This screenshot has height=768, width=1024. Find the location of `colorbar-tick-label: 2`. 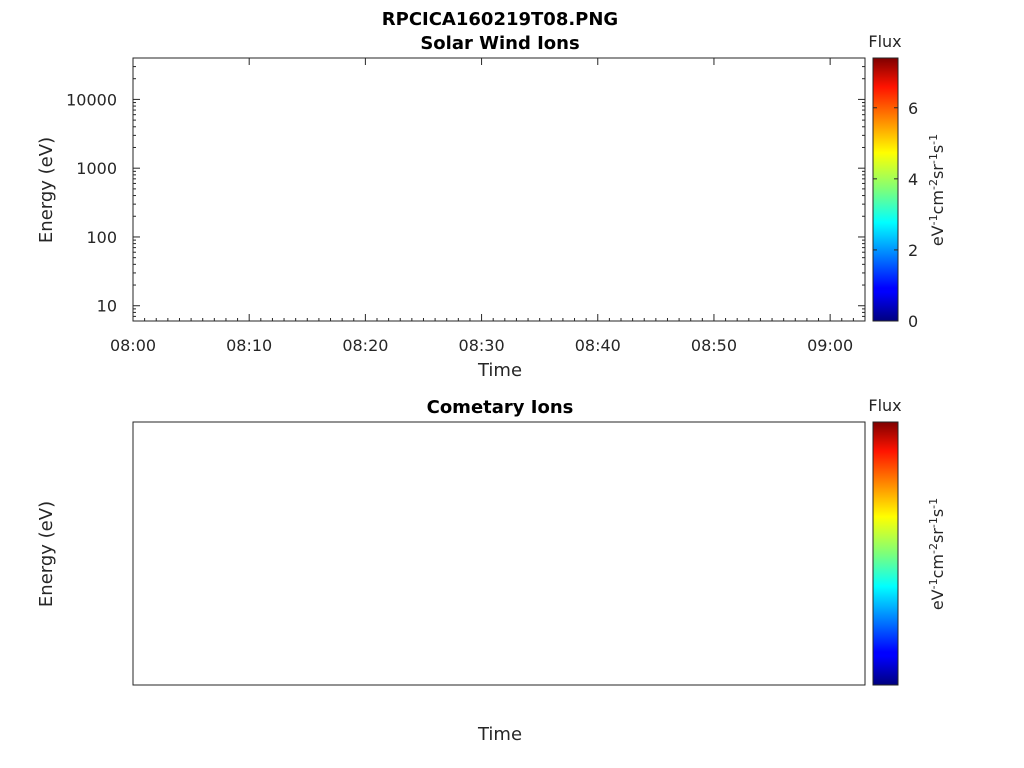

colorbar-tick-label: 2 is located at coordinates (913, 250).